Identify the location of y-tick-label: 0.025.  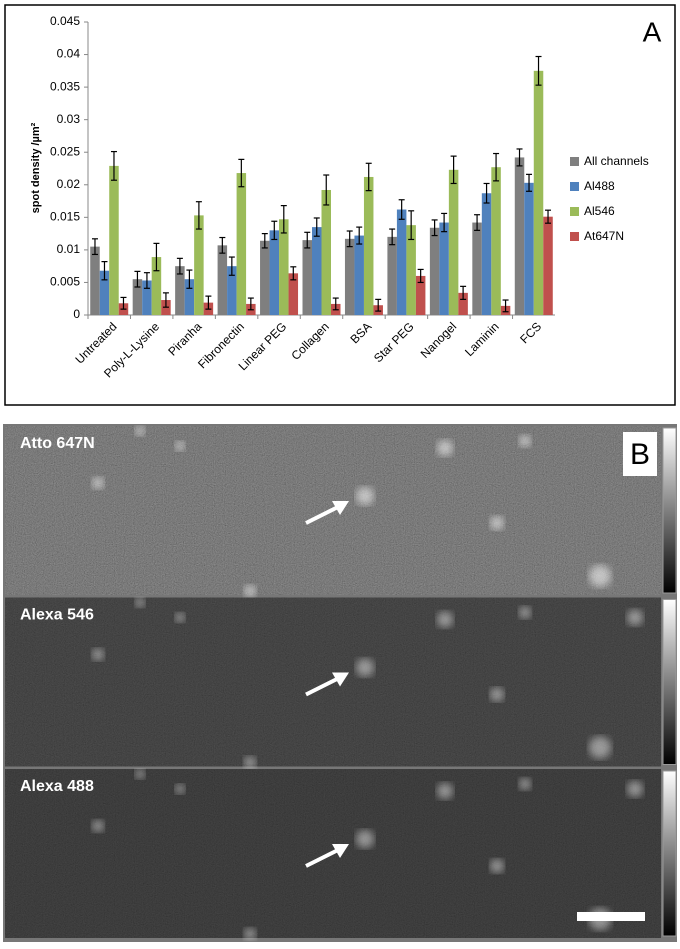
(65, 151).